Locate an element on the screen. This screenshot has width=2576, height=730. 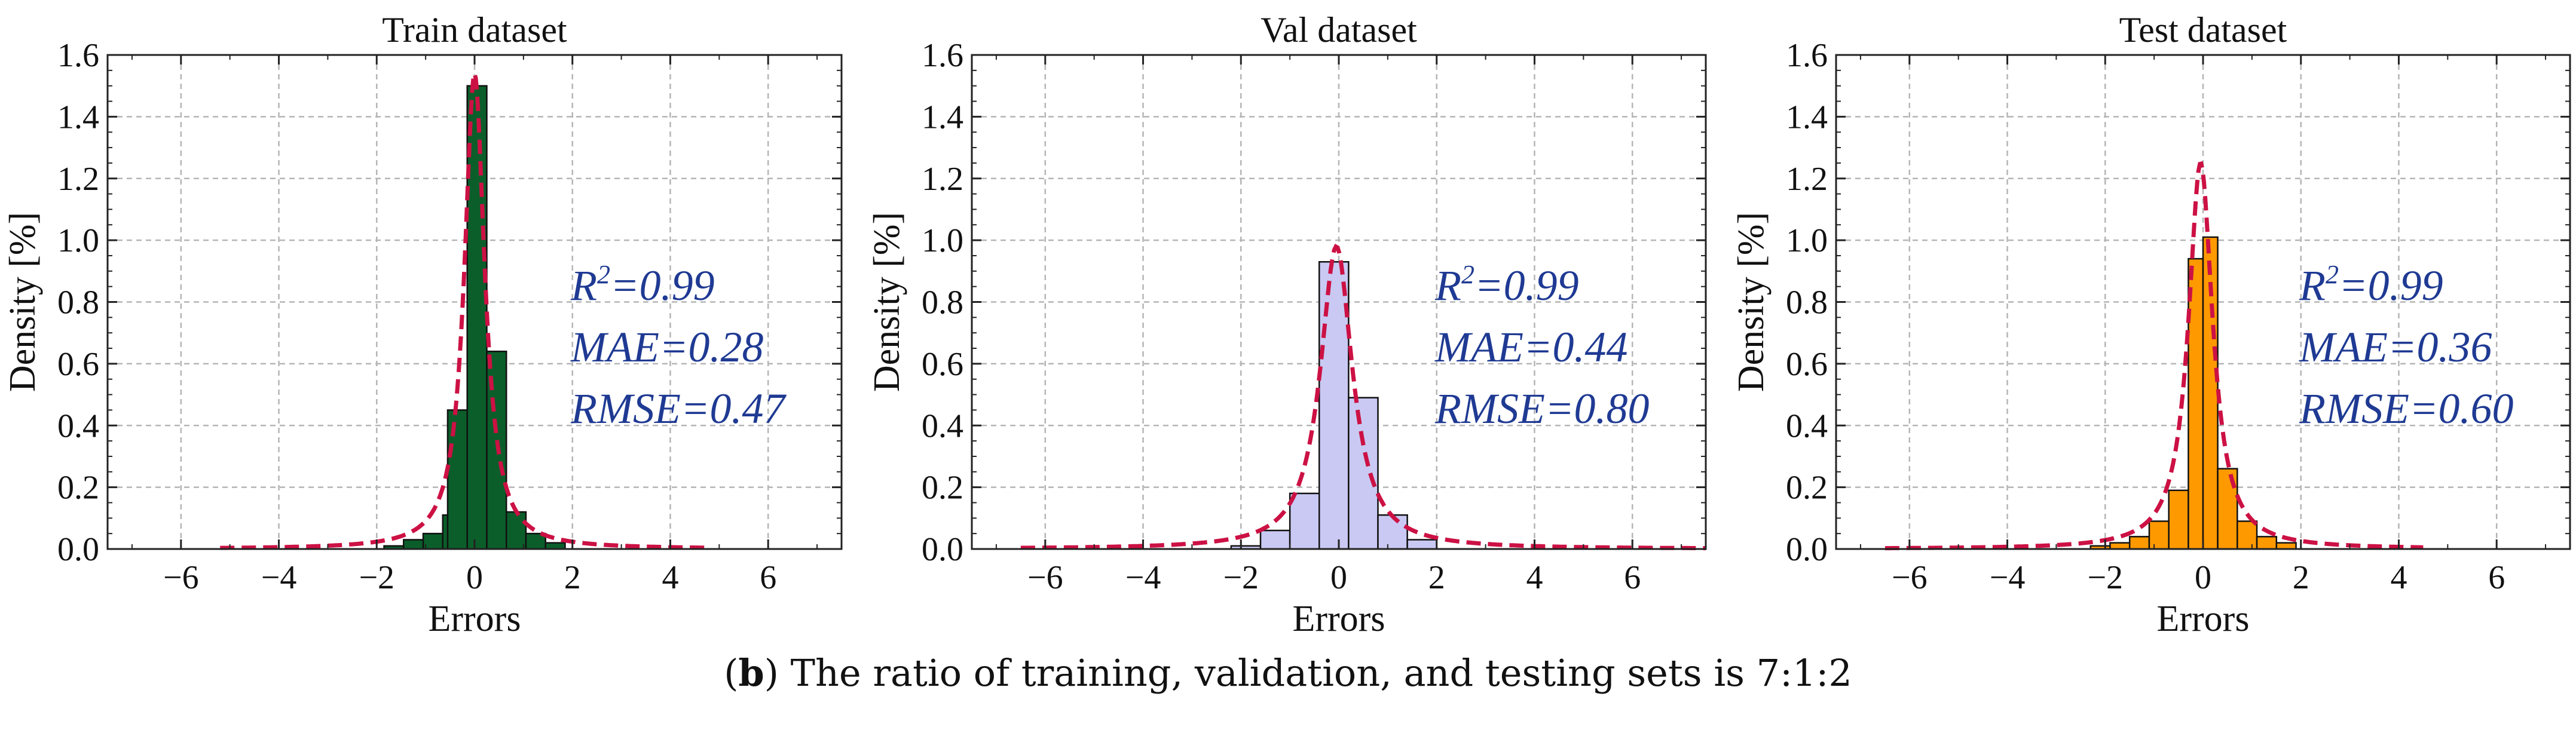
chart-title: Train dataset is located at coordinates (474, 30).